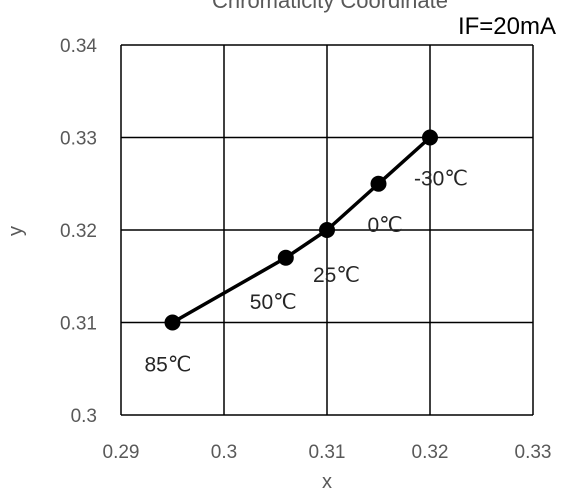 The width and height of the screenshot is (574, 491). I want to click on data-label: 25℃, so click(336, 275).